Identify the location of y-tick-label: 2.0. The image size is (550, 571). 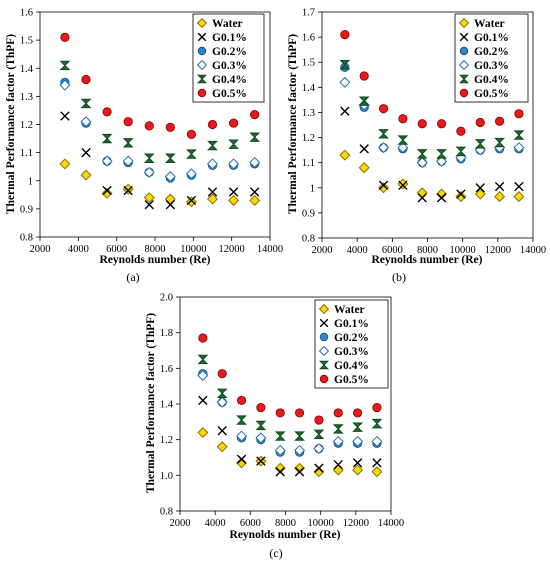
(166, 298).